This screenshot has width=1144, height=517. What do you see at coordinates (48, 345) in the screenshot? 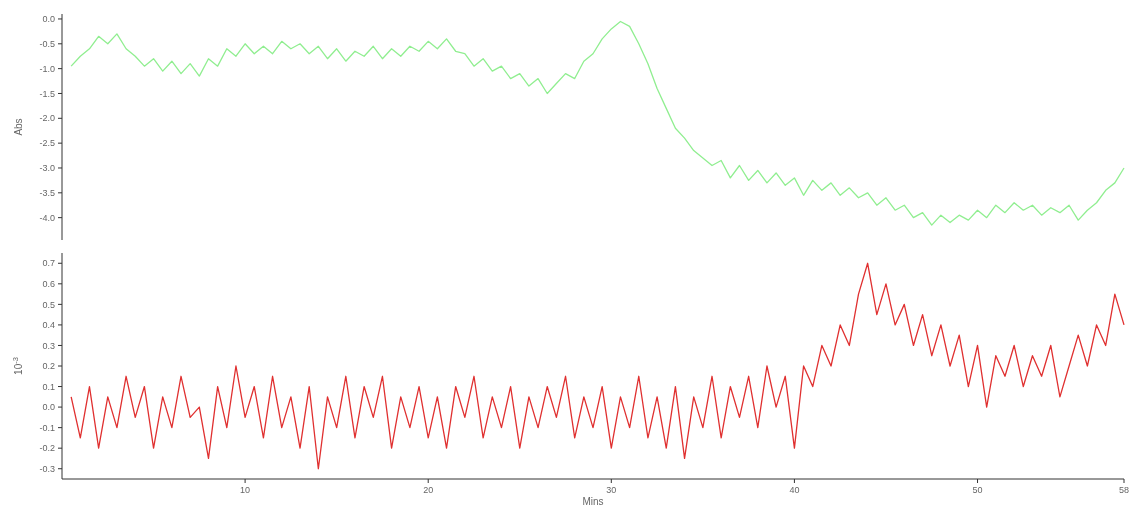
I see `y-tick-label: 0.3` at bounding box center [48, 345].